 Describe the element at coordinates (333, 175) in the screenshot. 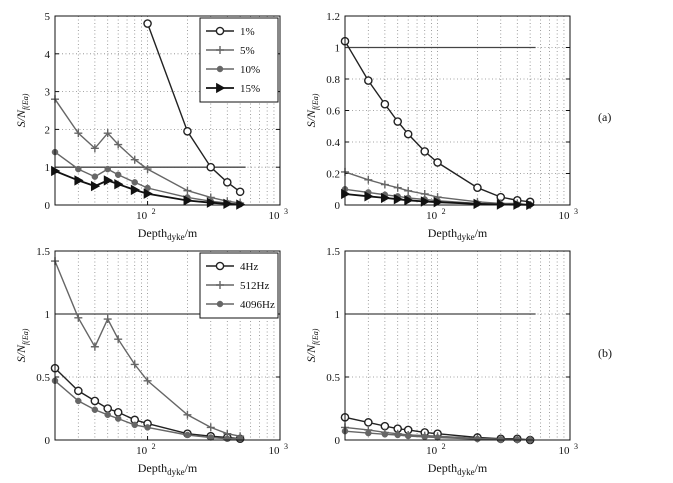

I see `y-tick-label: 0.2` at that location.